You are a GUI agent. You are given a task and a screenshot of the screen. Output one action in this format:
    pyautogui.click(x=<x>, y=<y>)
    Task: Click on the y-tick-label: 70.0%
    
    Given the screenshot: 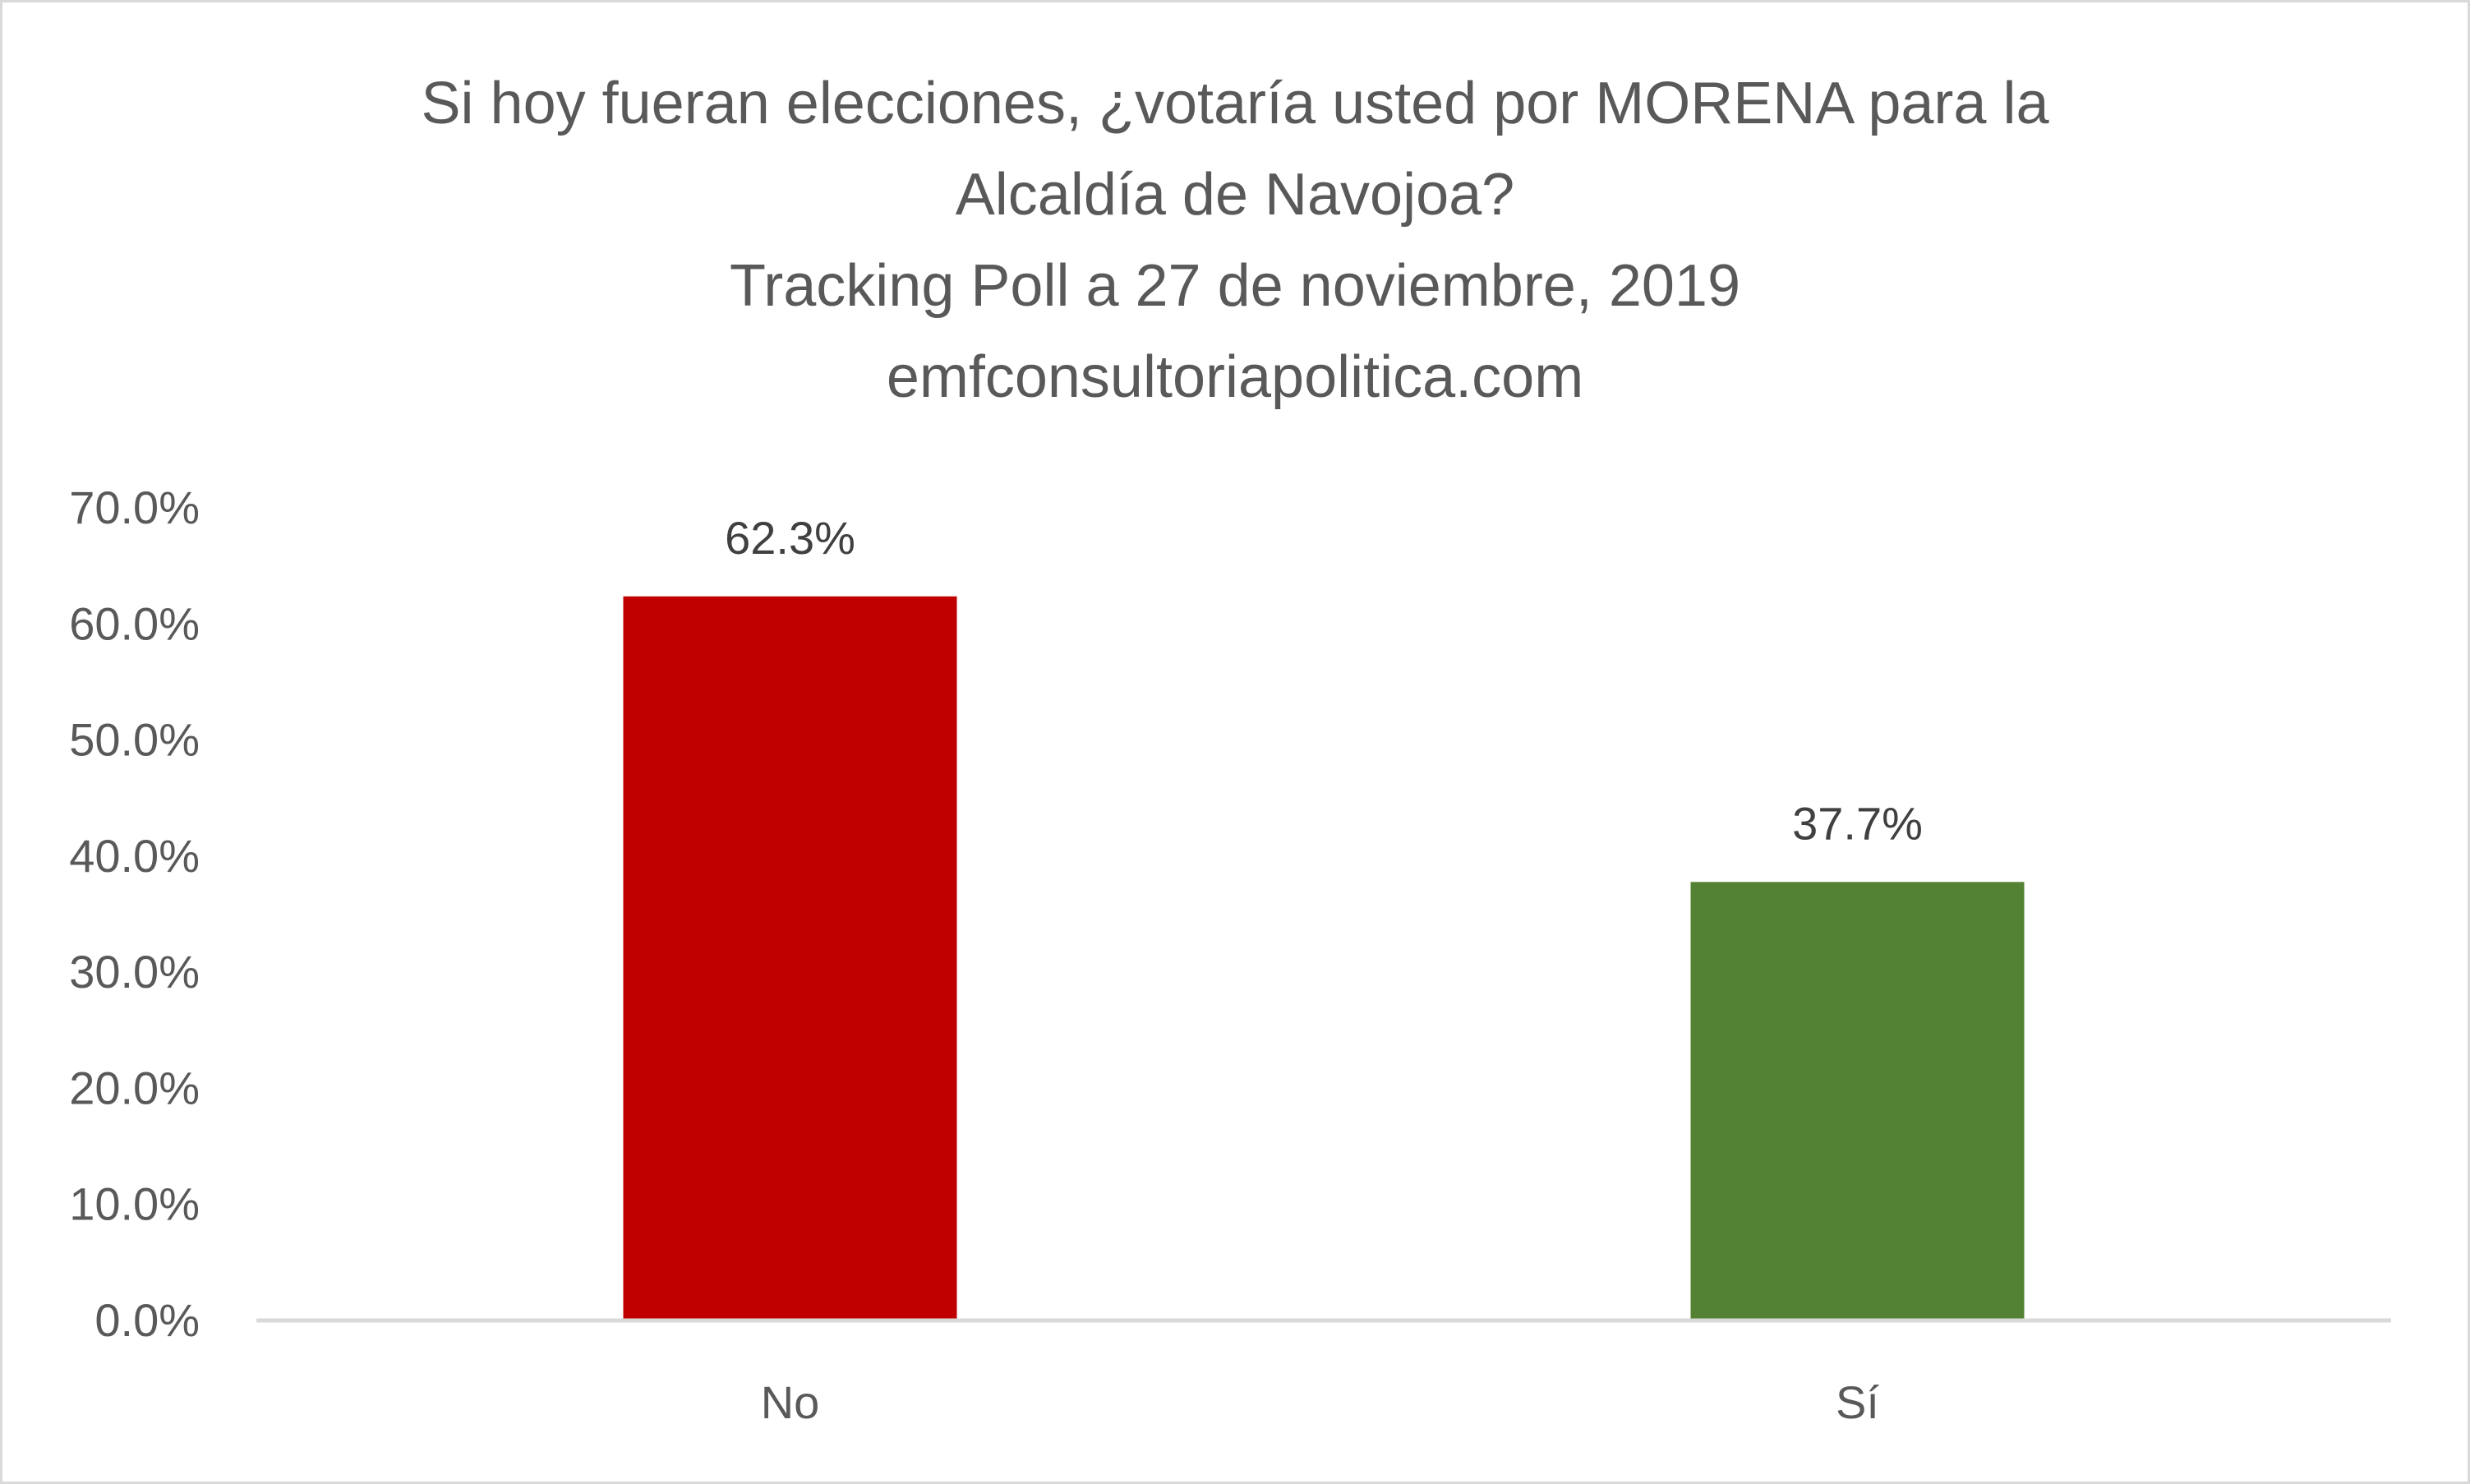 What is the action you would take?
    pyautogui.click(x=134, y=508)
    